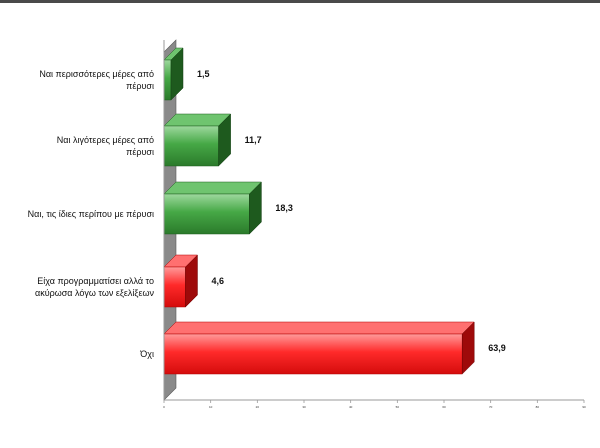  I want to click on x-tick-label: 50, so click(398, 407).